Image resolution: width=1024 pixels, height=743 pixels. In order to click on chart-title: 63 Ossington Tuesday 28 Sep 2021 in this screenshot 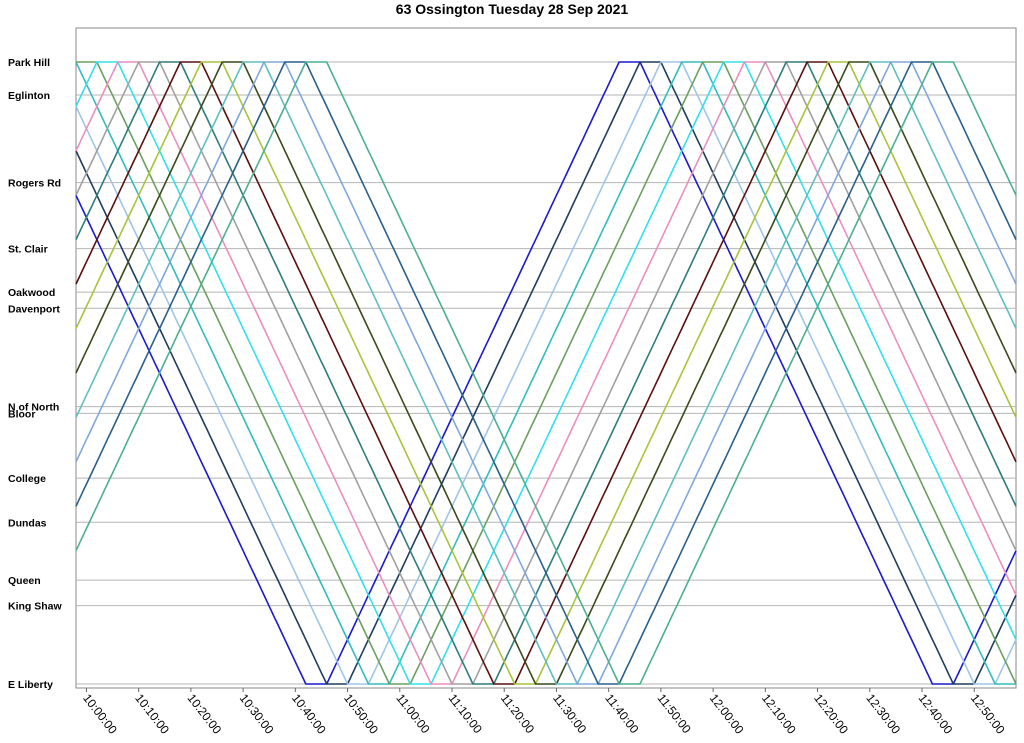, I will do `click(512, 9)`.